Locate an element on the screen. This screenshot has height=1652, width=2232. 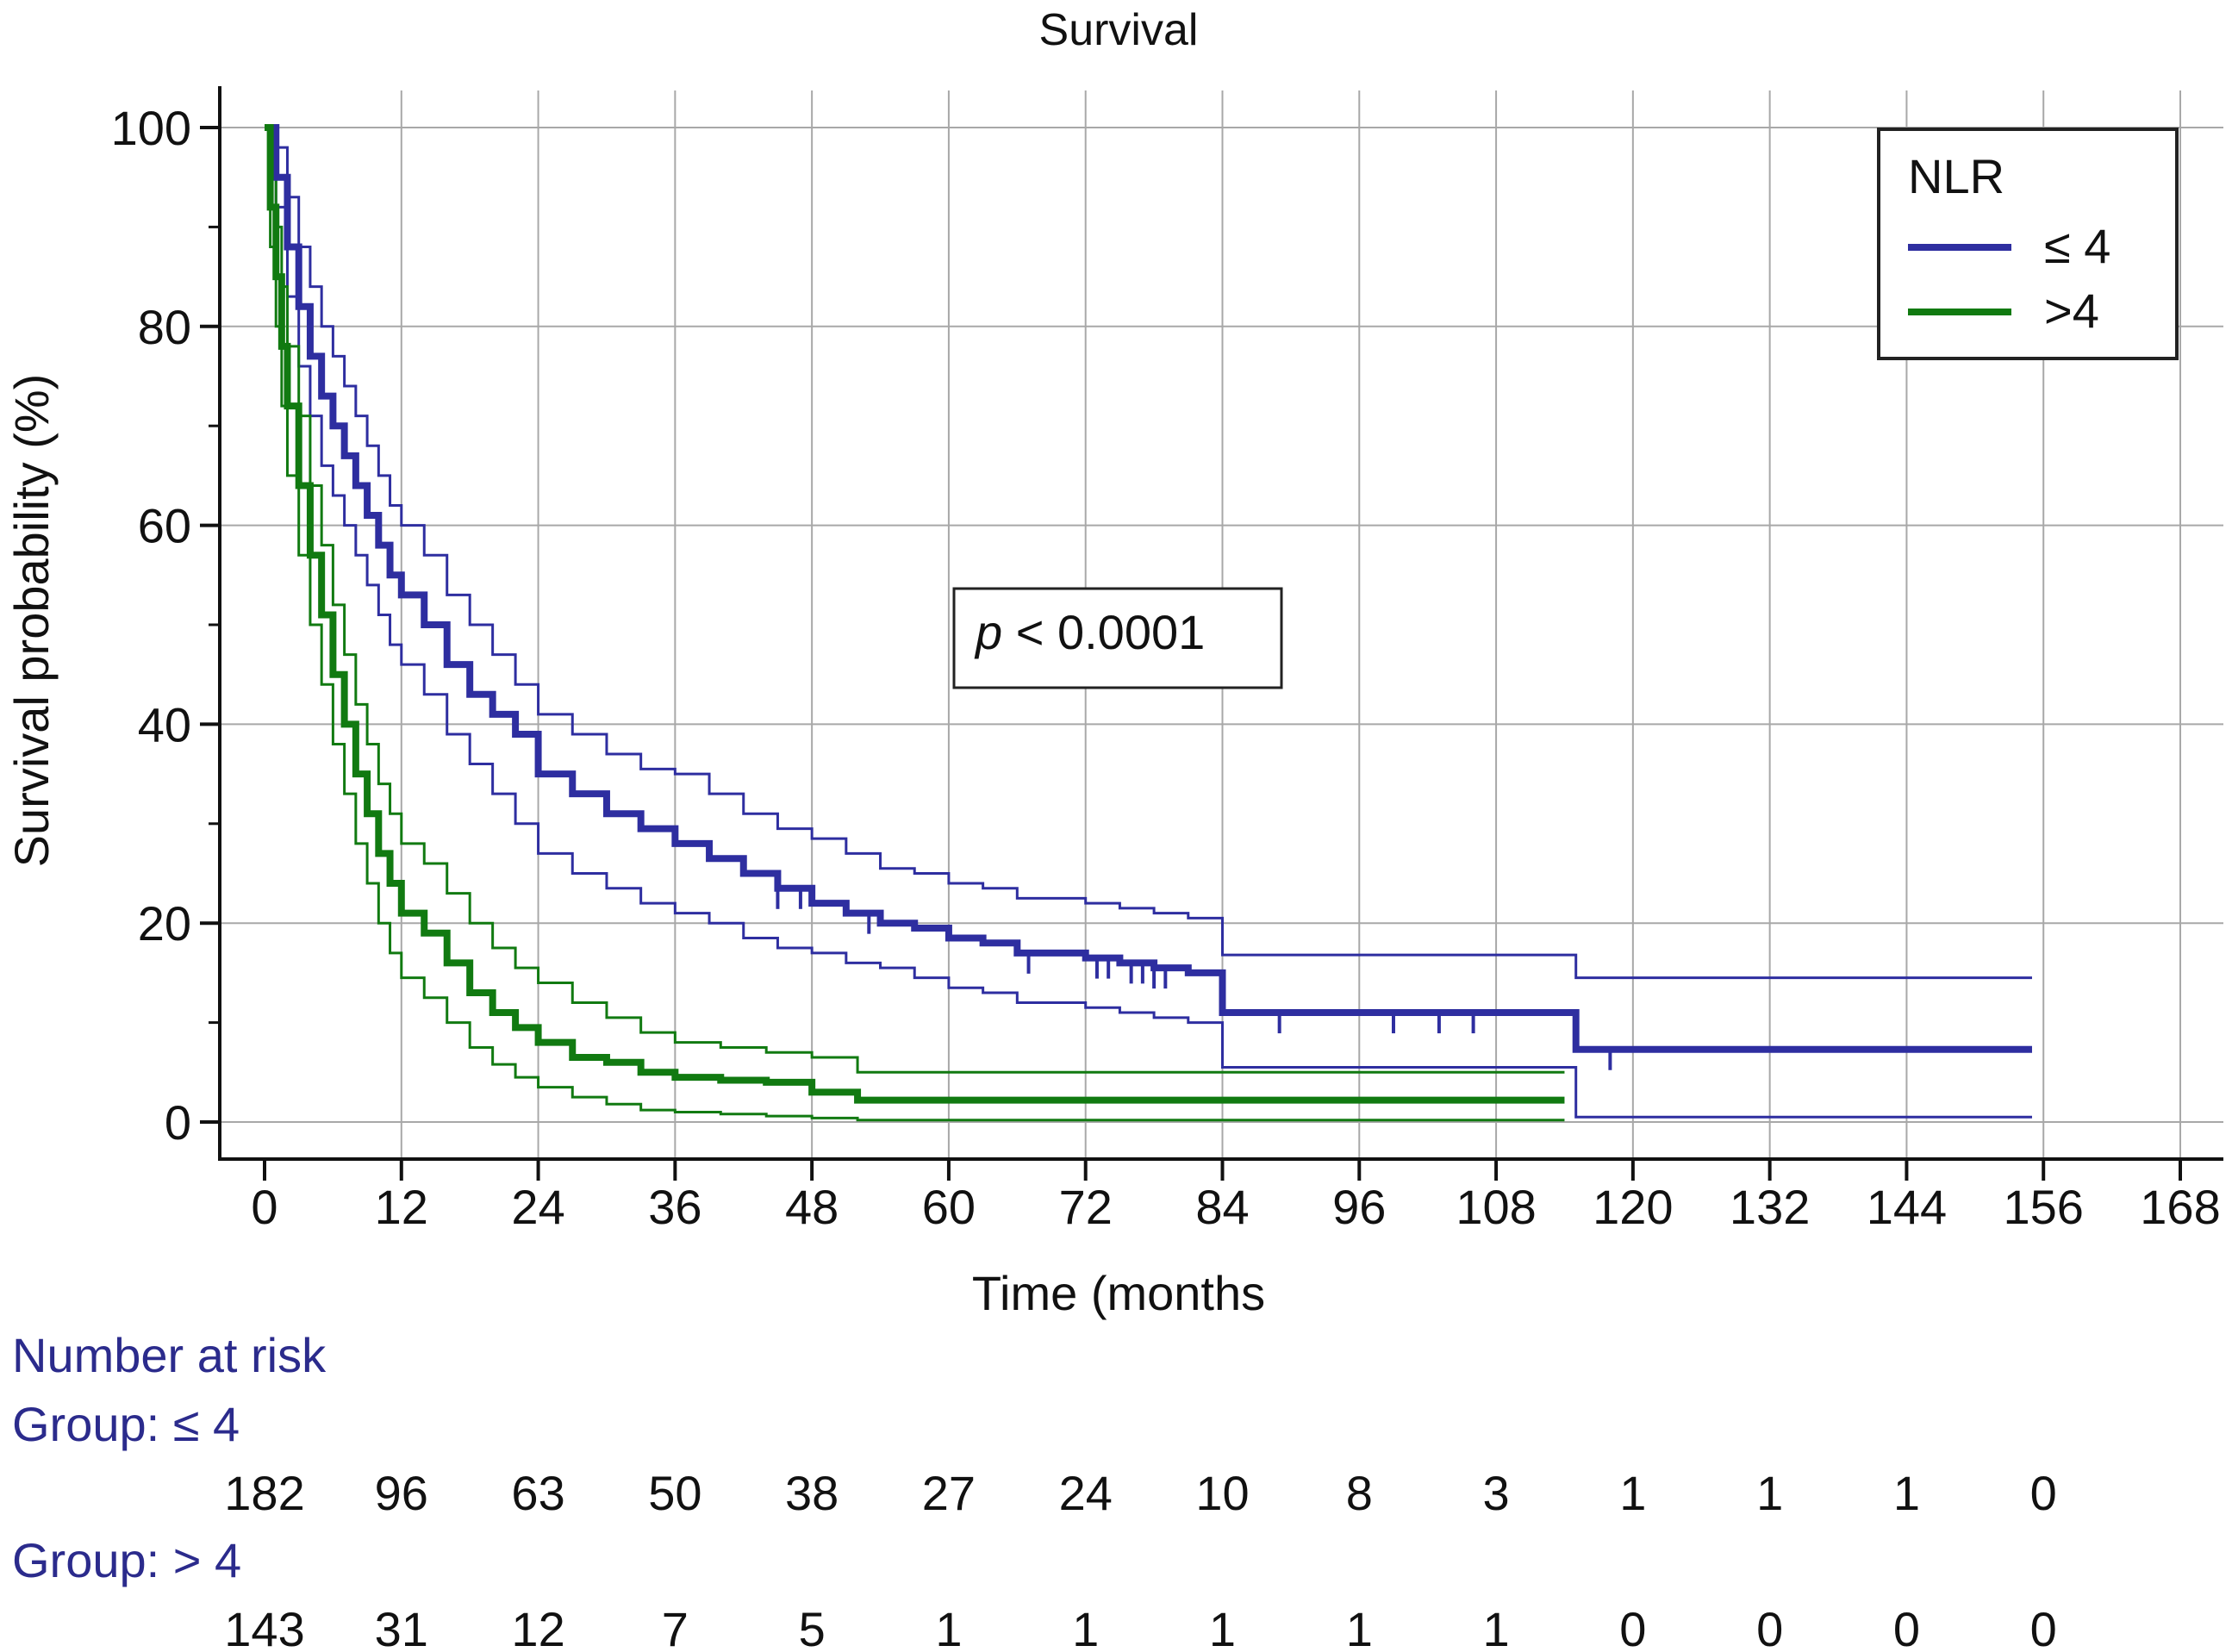
risk-table-title: Number at risk is located at coordinates (169, 1355).